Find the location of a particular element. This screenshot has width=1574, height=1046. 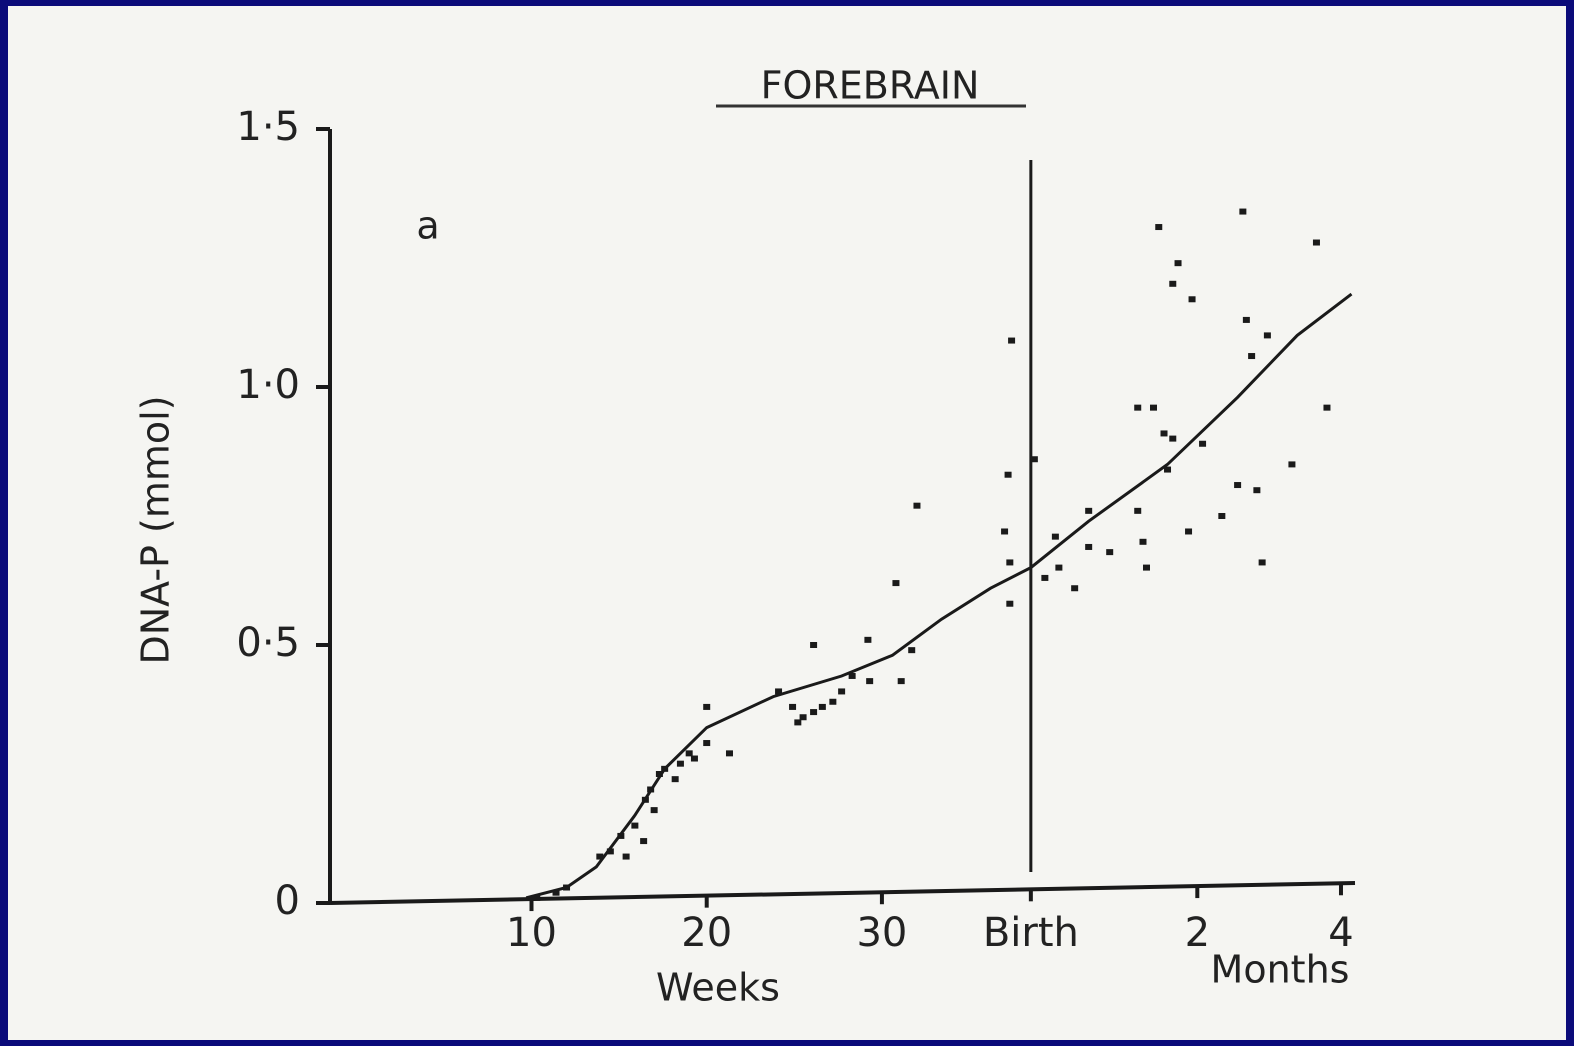

x-tick-label: 2 is located at coordinates (1197, 933).